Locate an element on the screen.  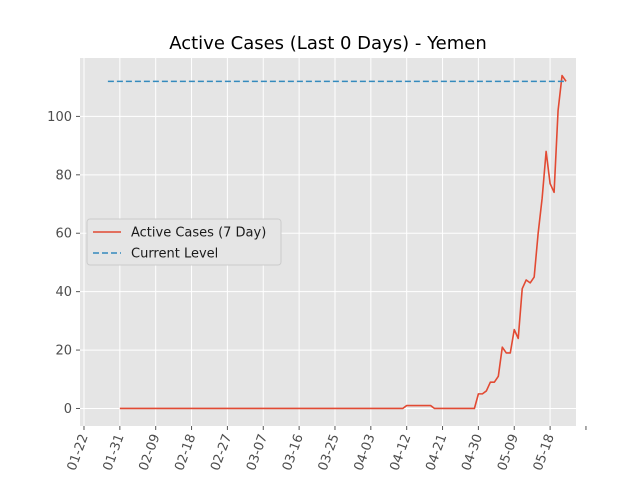
legend-box is located at coordinates (184, 242).